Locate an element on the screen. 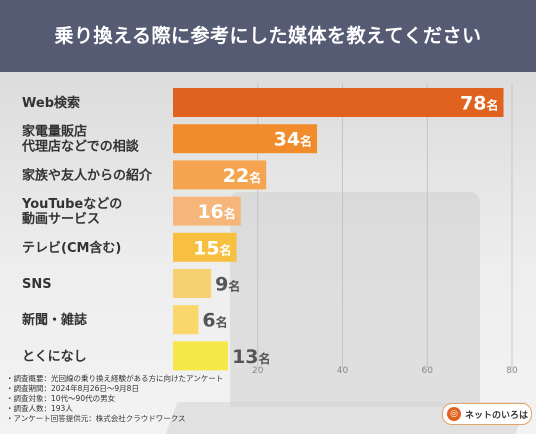 This screenshot has height=434, width=536. value-label: 15名 is located at coordinates (212, 248).